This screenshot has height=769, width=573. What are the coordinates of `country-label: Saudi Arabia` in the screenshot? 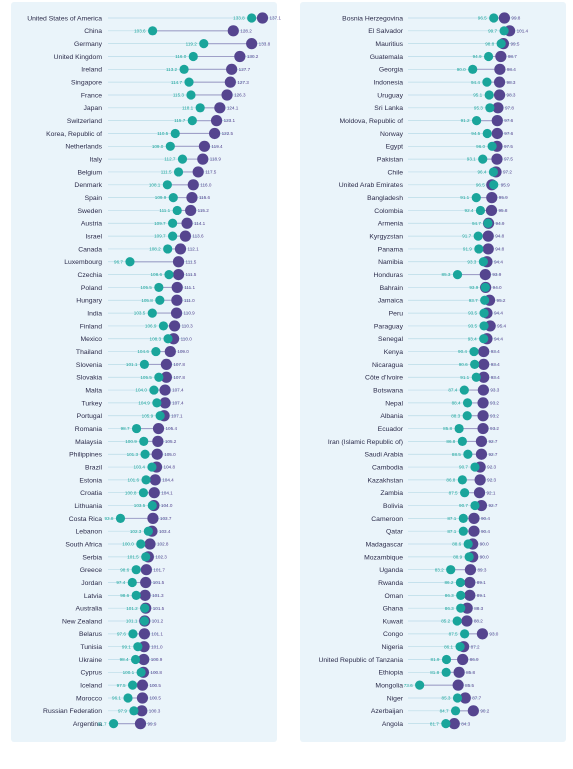 It's located at (383, 455).